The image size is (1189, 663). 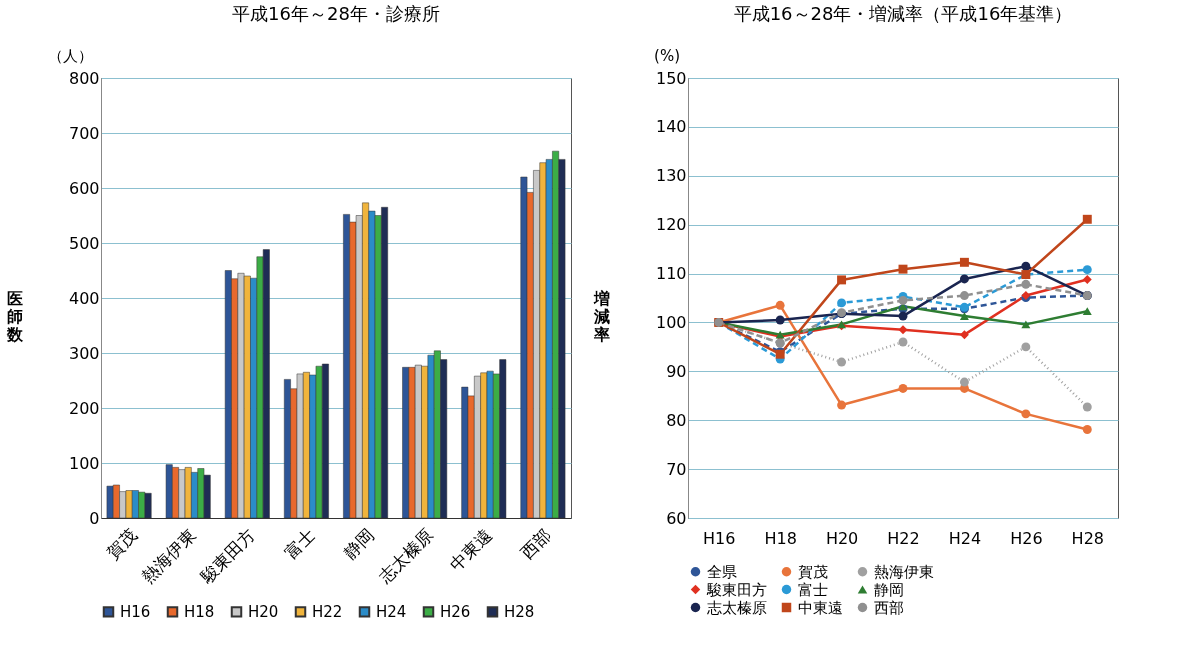 I want to click on legend-label: 全県, so click(x=722, y=571).